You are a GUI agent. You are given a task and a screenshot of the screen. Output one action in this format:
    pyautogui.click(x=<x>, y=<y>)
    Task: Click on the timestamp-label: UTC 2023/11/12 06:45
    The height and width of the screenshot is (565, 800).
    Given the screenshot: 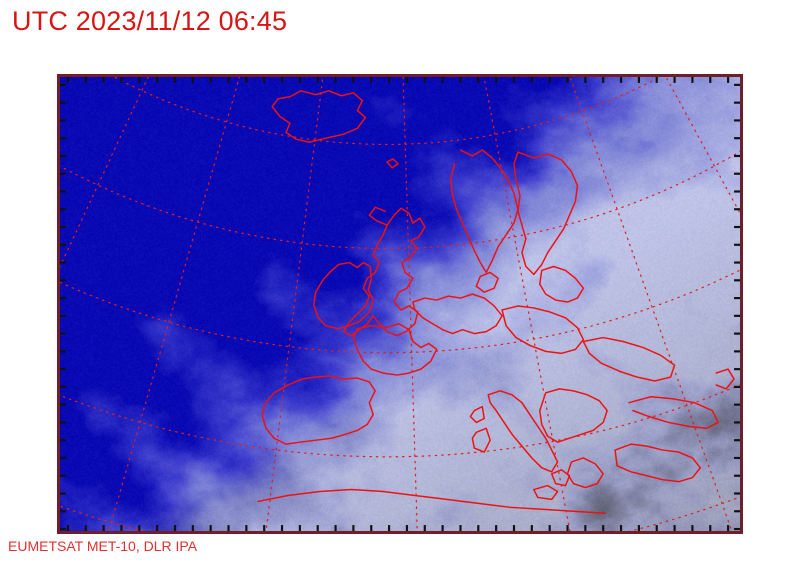 What is the action you would take?
    pyautogui.click(x=150, y=21)
    